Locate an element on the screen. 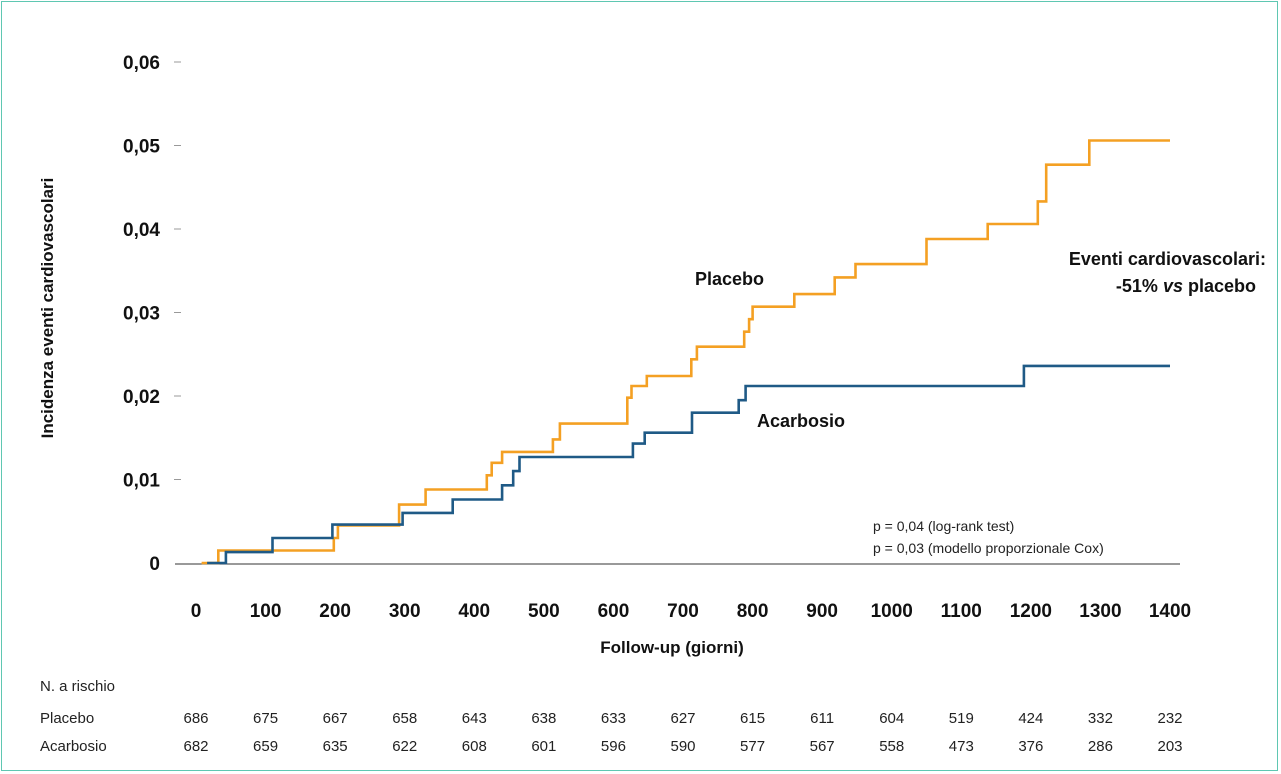 This screenshot has width=1281, height=774. x-tick-label: 500 is located at coordinates (544, 611).